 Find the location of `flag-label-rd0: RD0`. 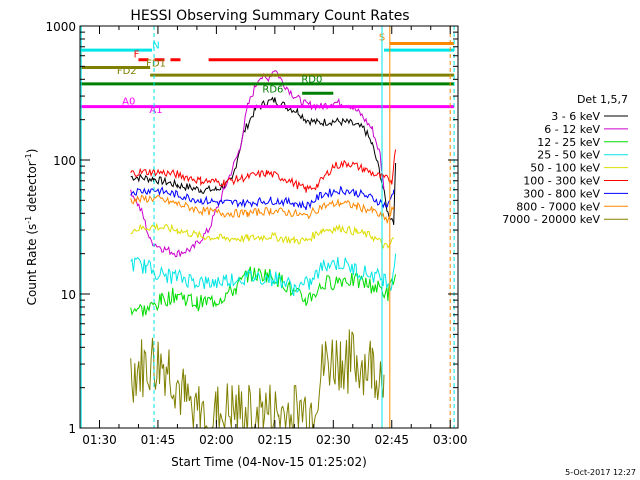

flag-label-rd0: RD0 is located at coordinates (311, 79).